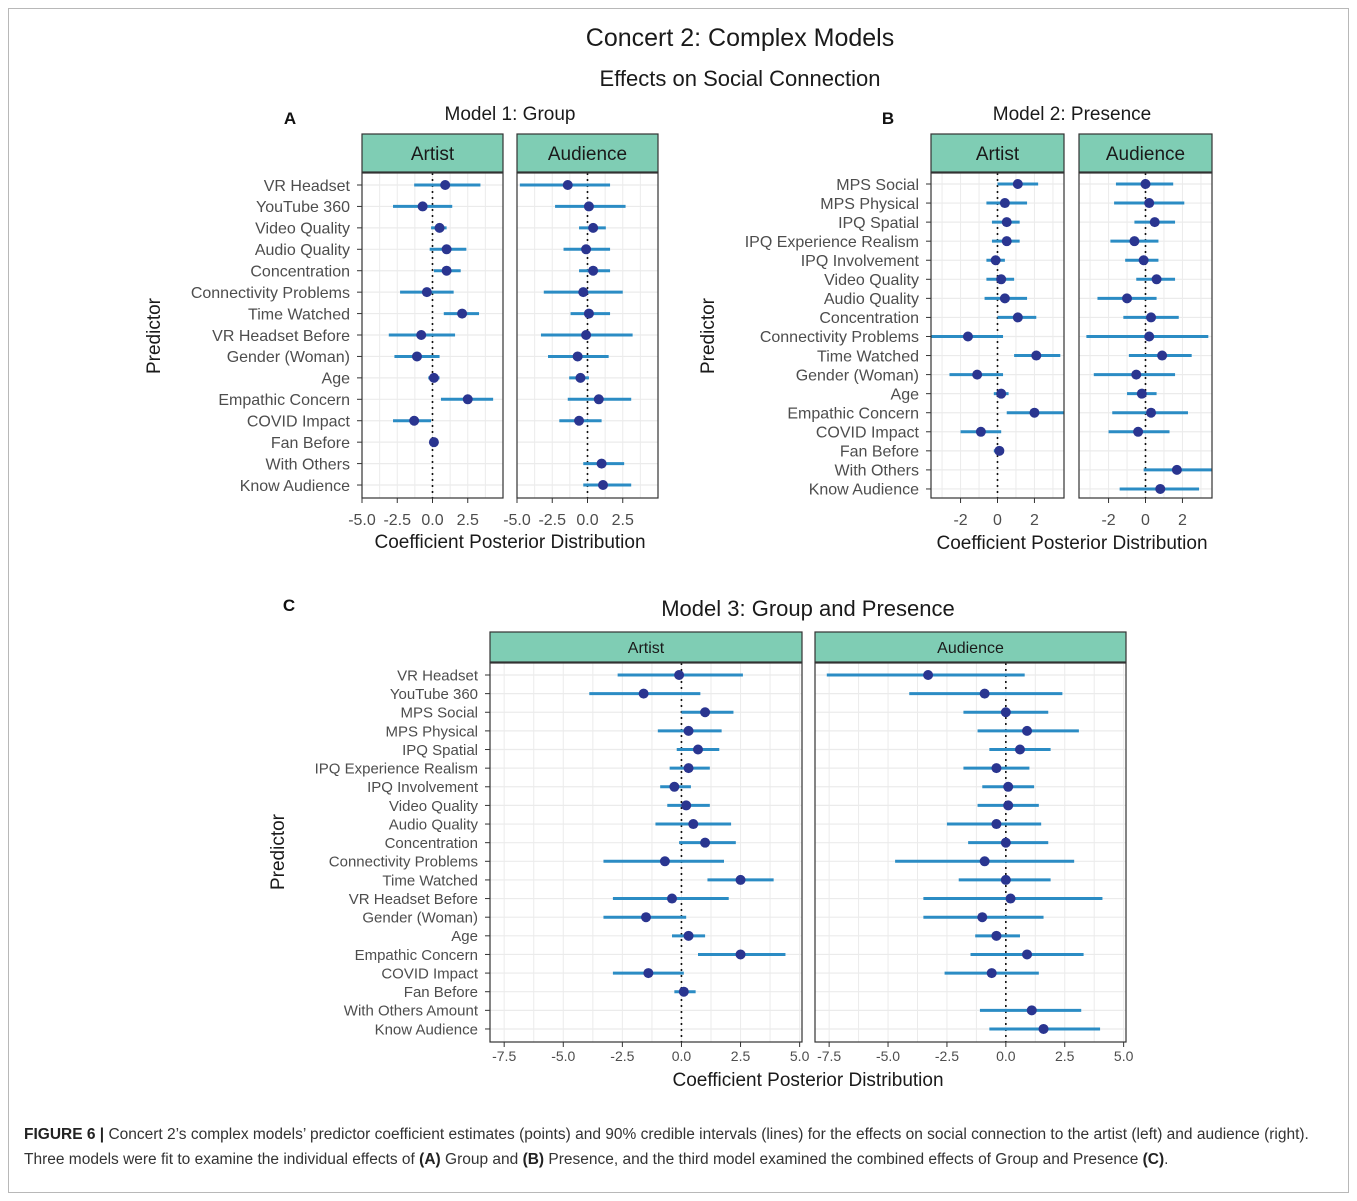  What do you see at coordinates (433, 806) in the screenshot?
I see `predictor-label: Video Quality` at bounding box center [433, 806].